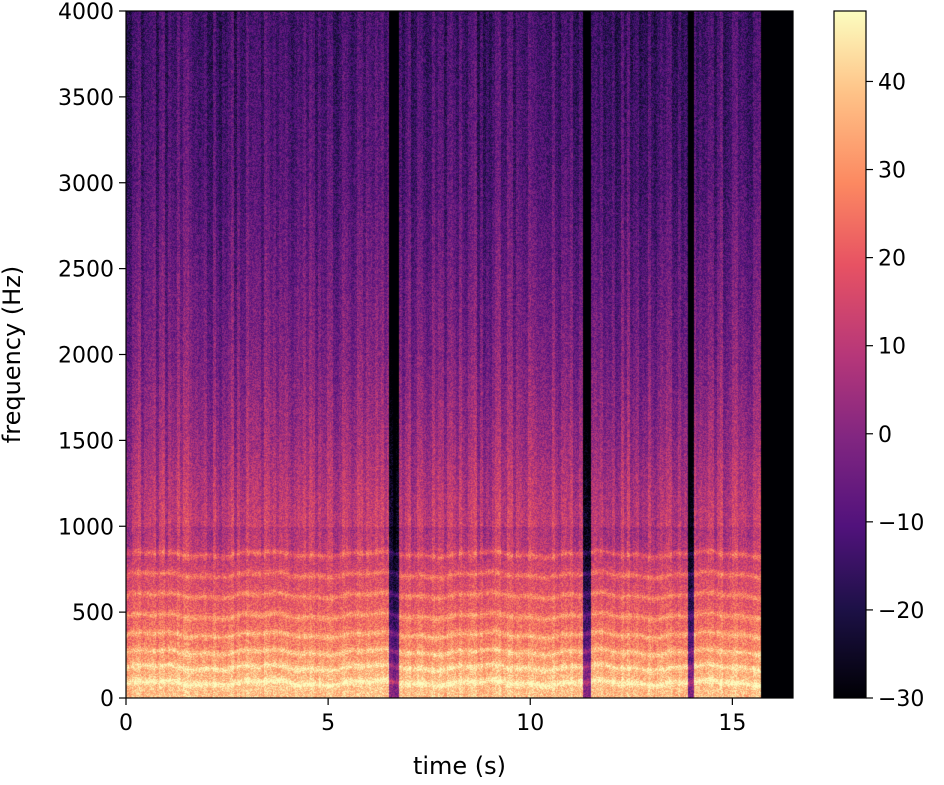 This screenshot has width=944, height=785. Describe the element at coordinates (86, 441) in the screenshot. I see `y-tick-label: 1500` at that location.